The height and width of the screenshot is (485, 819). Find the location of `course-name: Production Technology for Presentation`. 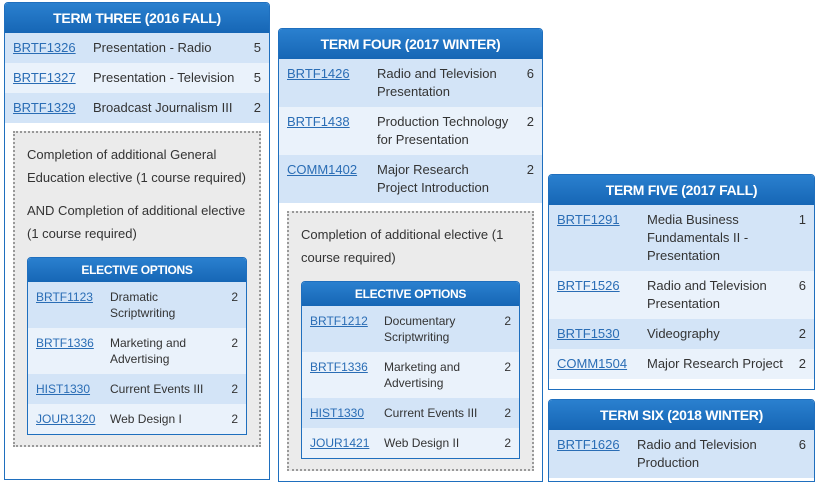

course-name: Production Technology for Presentation is located at coordinates (443, 130).